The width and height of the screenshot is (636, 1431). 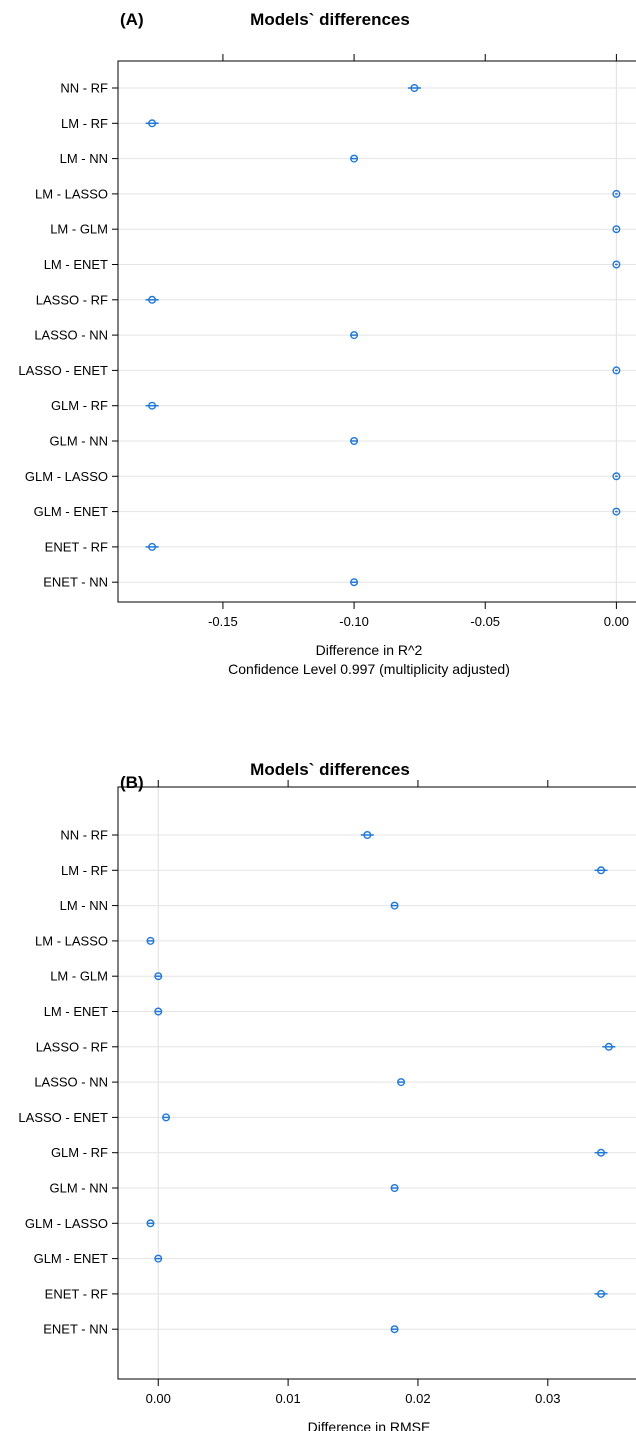 I want to click on x-axis-title: Difference in R^2, so click(x=369, y=650).